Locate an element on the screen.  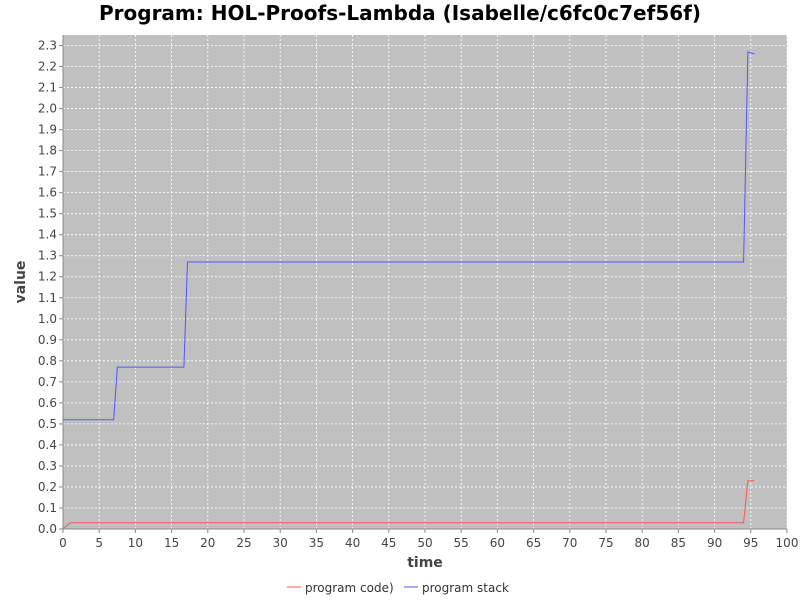
y-tick-label: 1.1 is located at coordinates (47, 298).